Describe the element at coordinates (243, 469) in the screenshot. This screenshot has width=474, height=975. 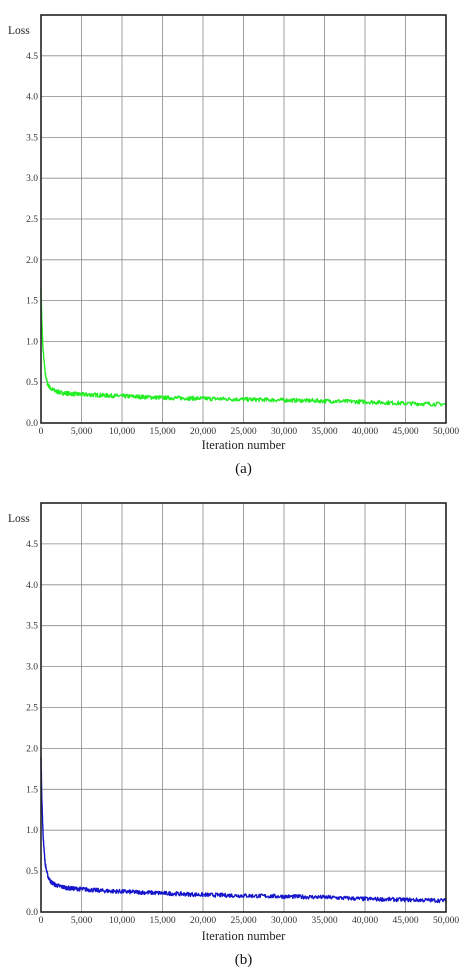
I see `panel-caption: (a)` at that location.